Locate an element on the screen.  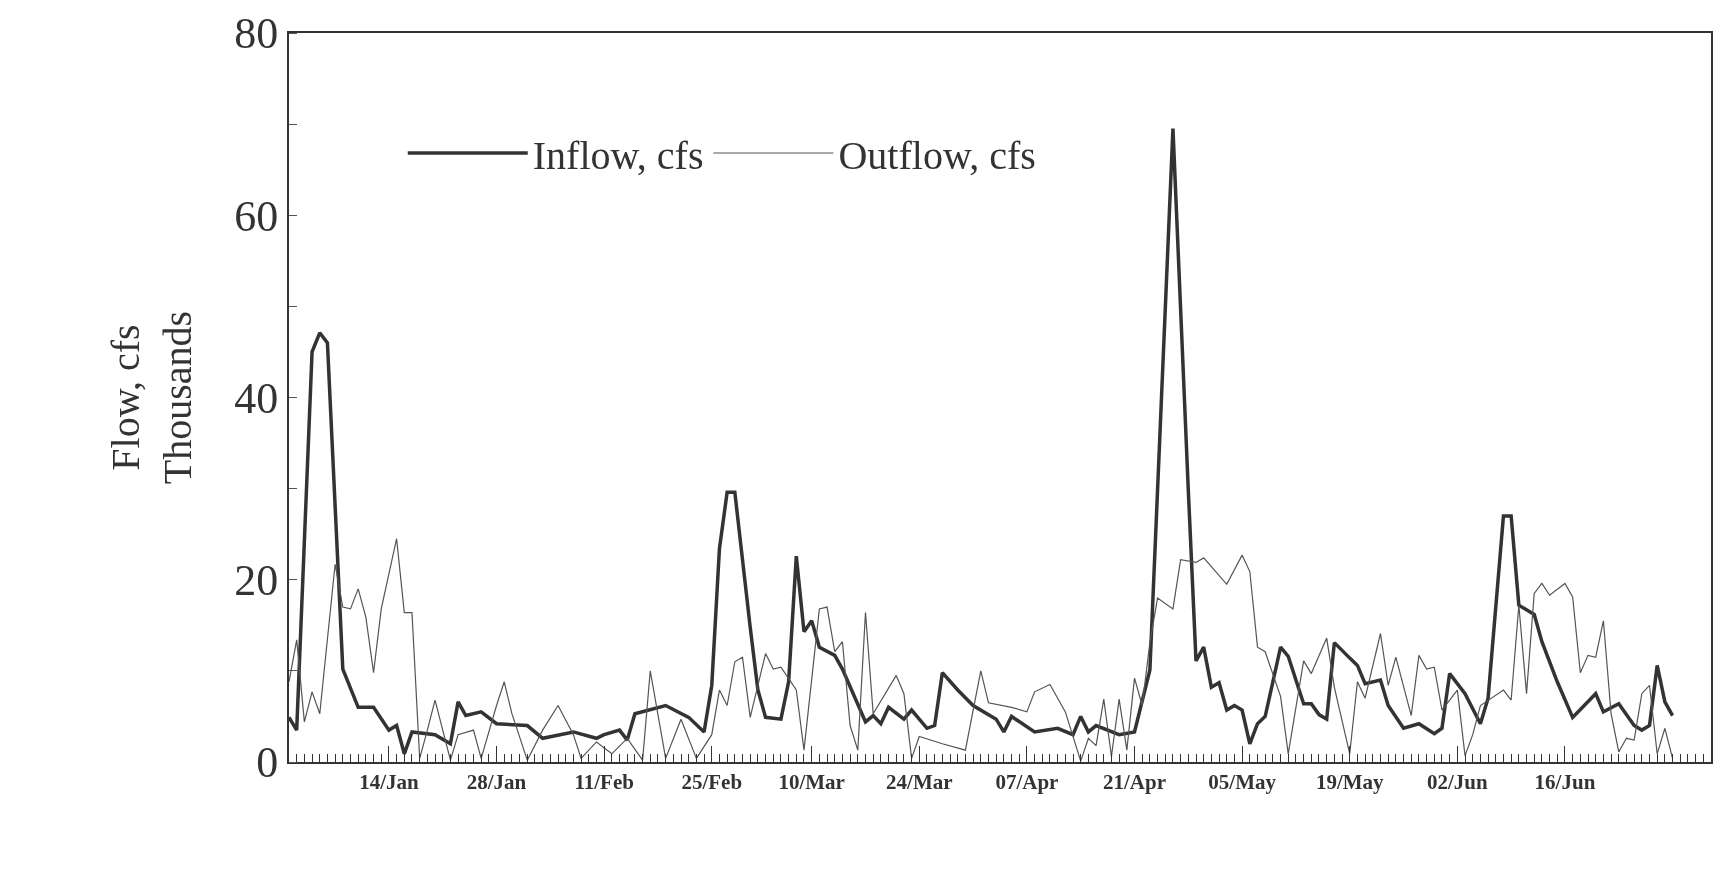
x-tick-label: 11/Feb is located at coordinates (604, 782).